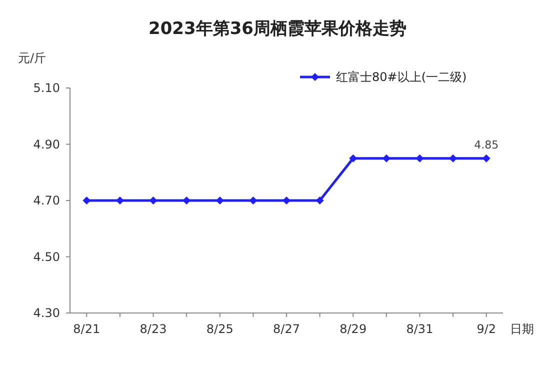  Describe the element at coordinates (353, 329) in the screenshot. I see `x-tick-label: 8/29` at that location.